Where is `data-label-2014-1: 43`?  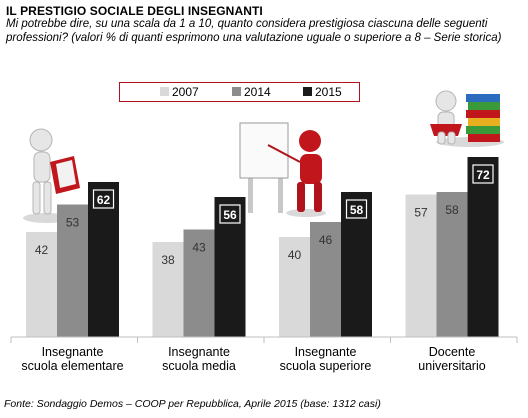
data-label-2014-1: 43 is located at coordinates (199, 248).